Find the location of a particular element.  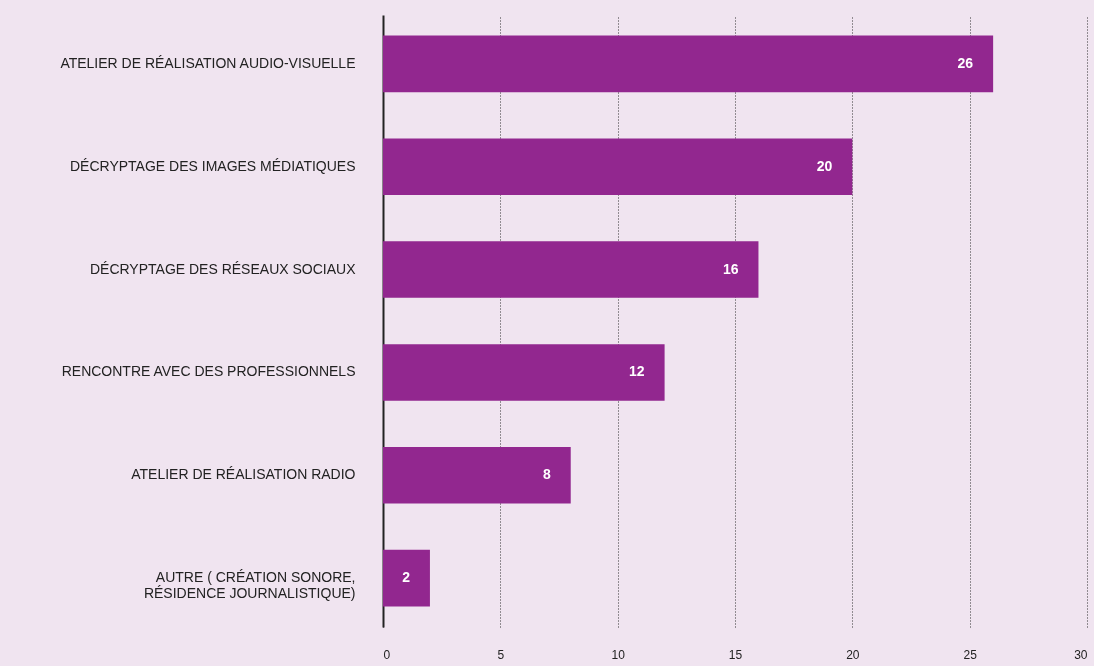

x-tick-label: 25 is located at coordinates (970, 654).